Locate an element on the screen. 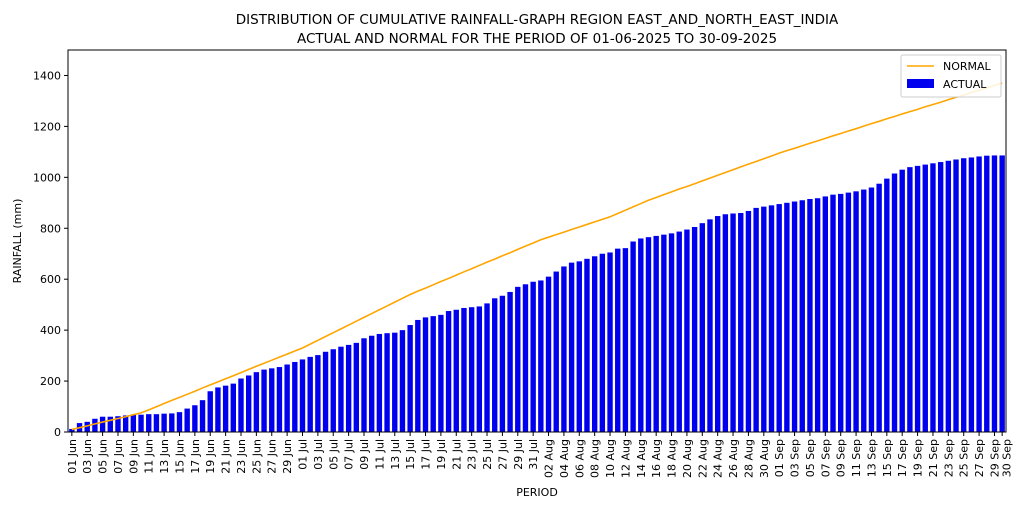 Image resolution: width=1024 pixels, height=512 pixels. y-tick-label: 400 is located at coordinates (50, 330).